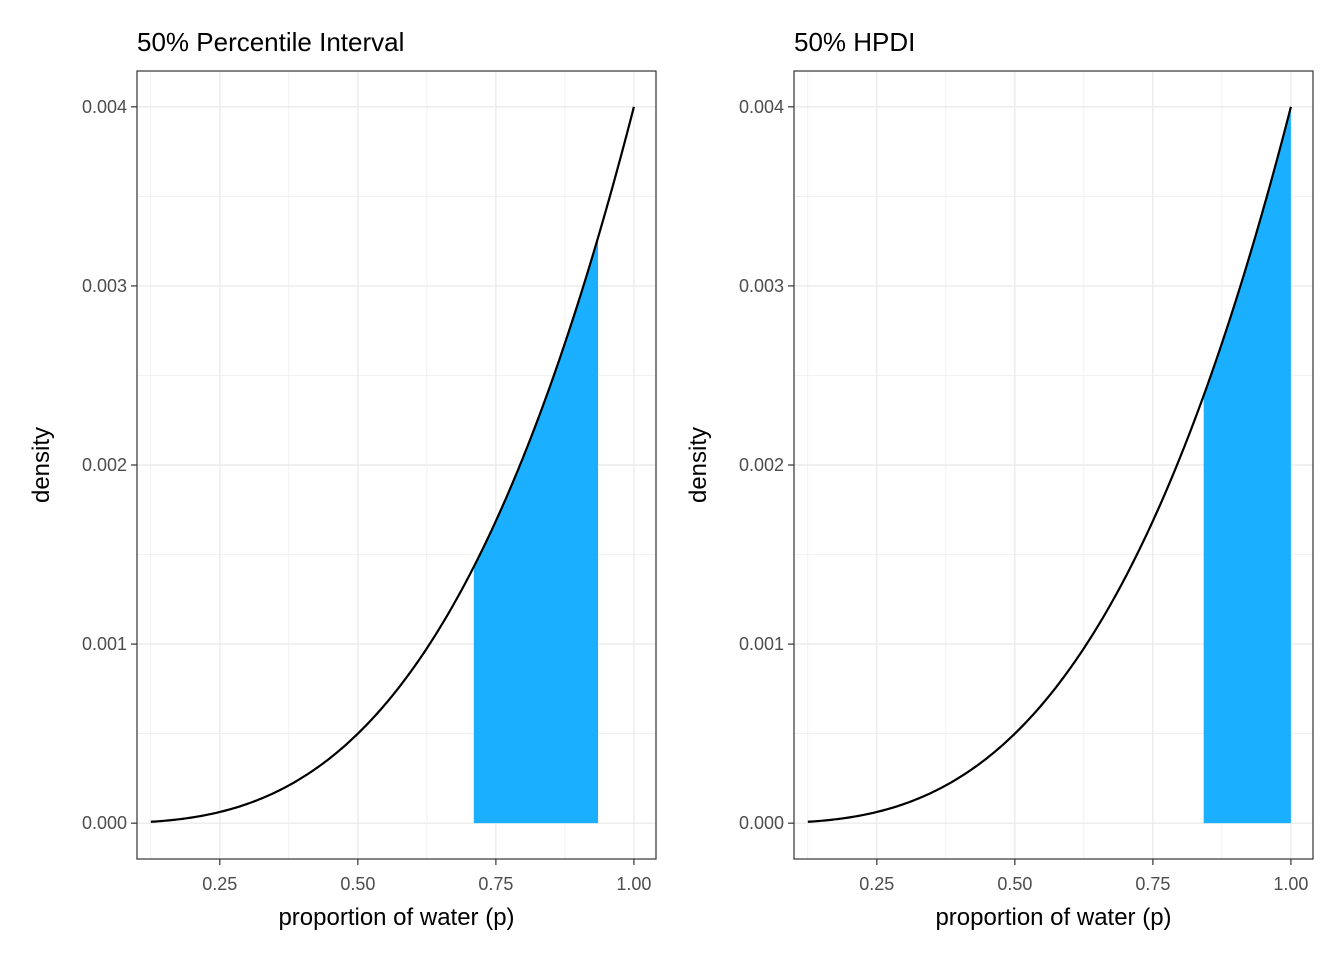  I want to click on shaded-interval-area, so click(1247, 465).